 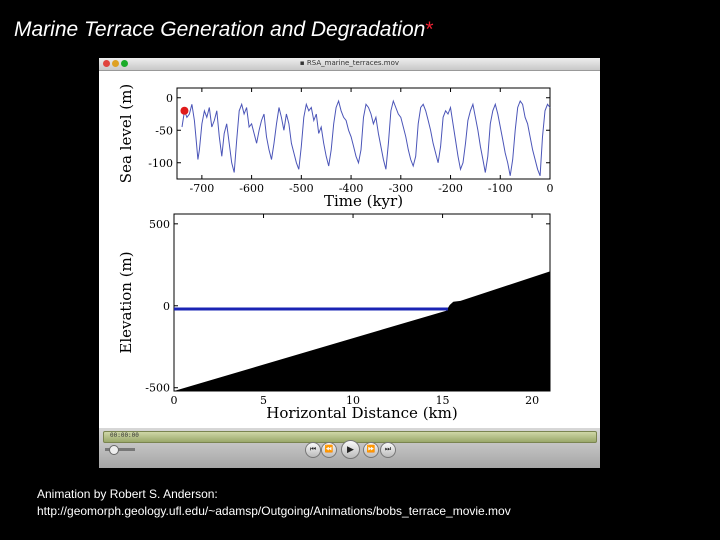 I want to click on title-asterisk: *, so click(x=429, y=29).